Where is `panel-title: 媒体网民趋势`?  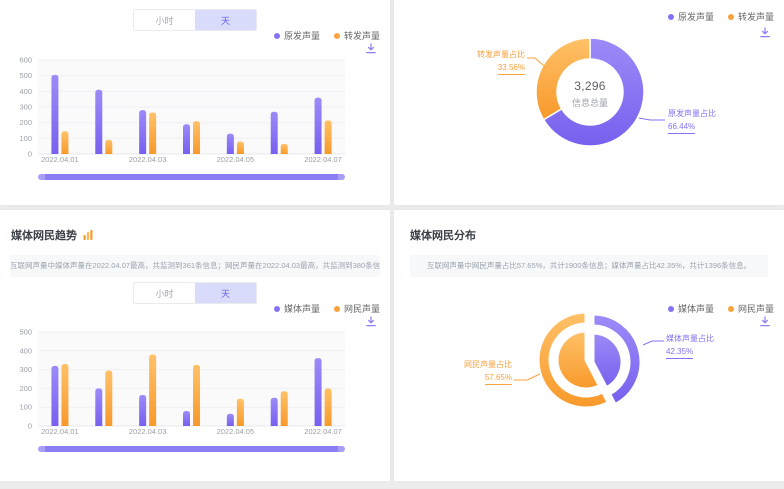 panel-title: 媒体网民趋势 is located at coordinates (52, 235).